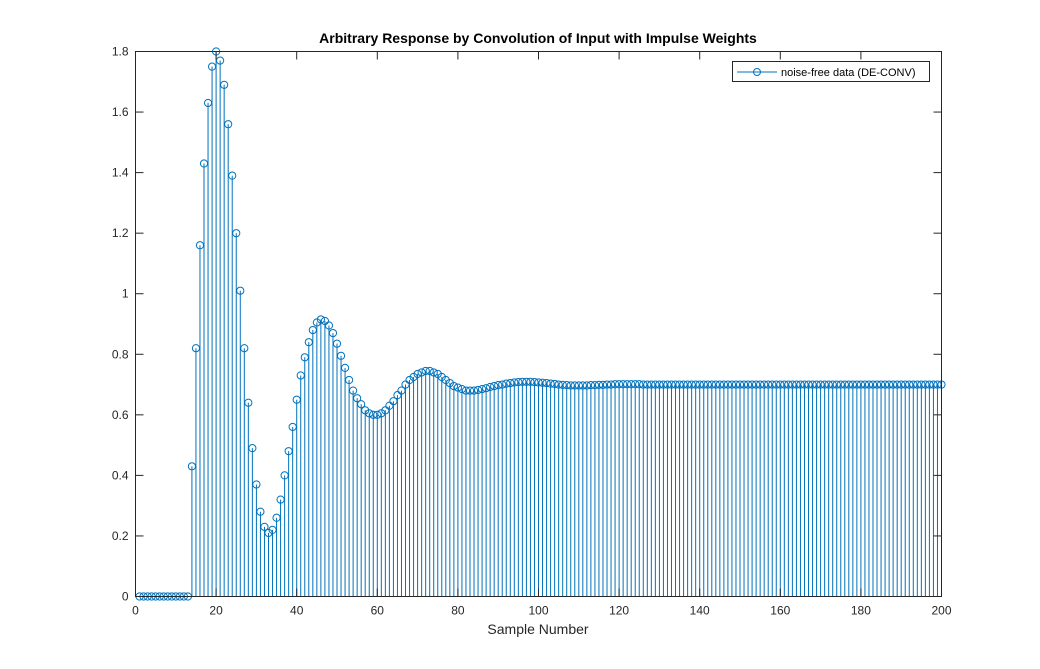 This screenshot has width=1040, height=669. What do you see at coordinates (216, 611) in the screenshot?
I see `x-tick-label: 20` at bounding box center [216, 611].